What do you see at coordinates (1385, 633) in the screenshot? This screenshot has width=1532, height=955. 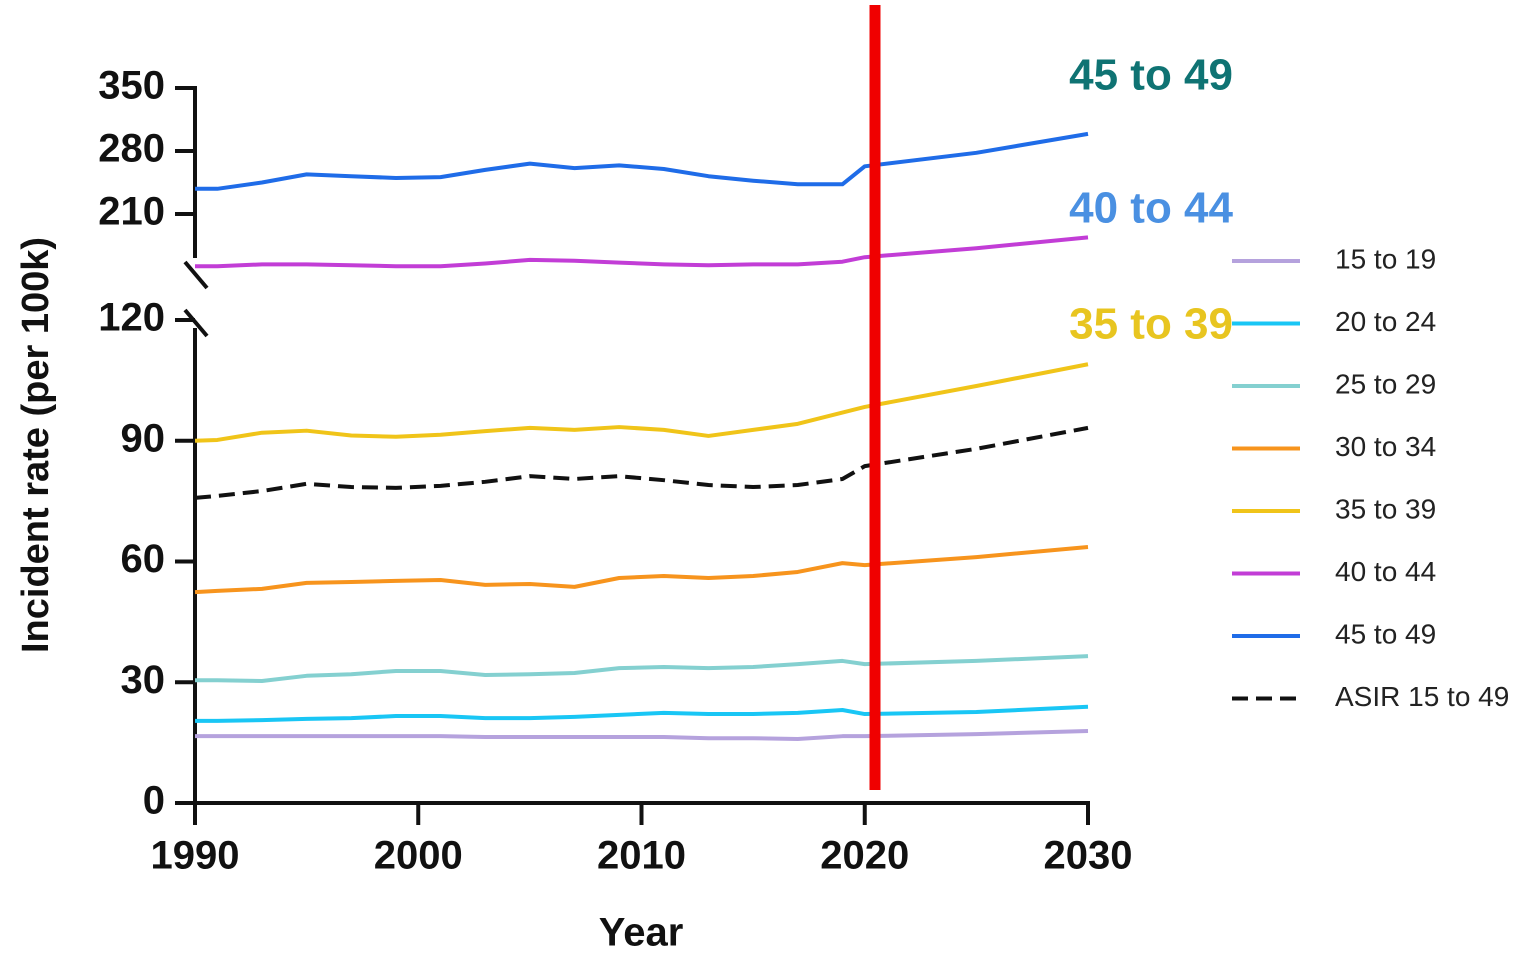 I see `legend-label: 45 to 49` at bounding box center [1385, 633].